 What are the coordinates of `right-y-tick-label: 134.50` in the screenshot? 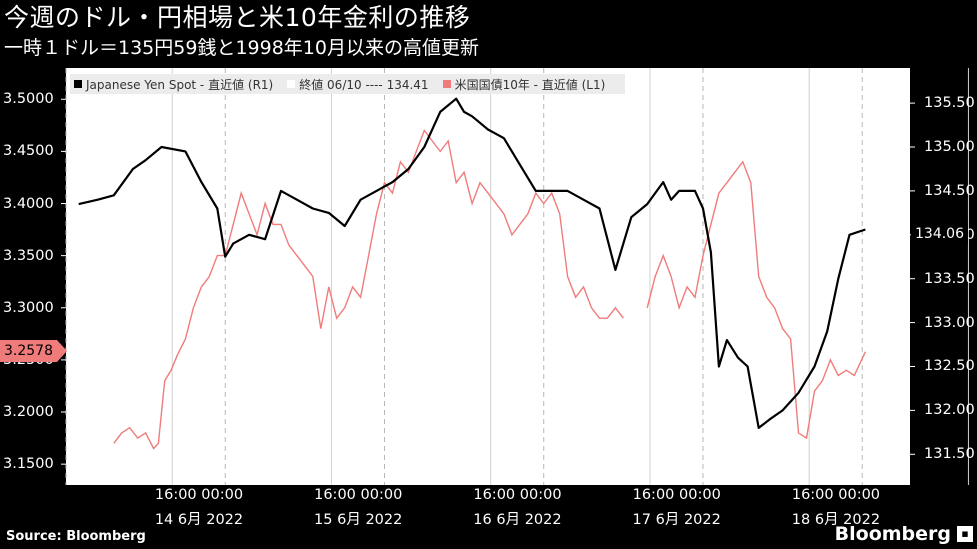 It's located at (949, 190).